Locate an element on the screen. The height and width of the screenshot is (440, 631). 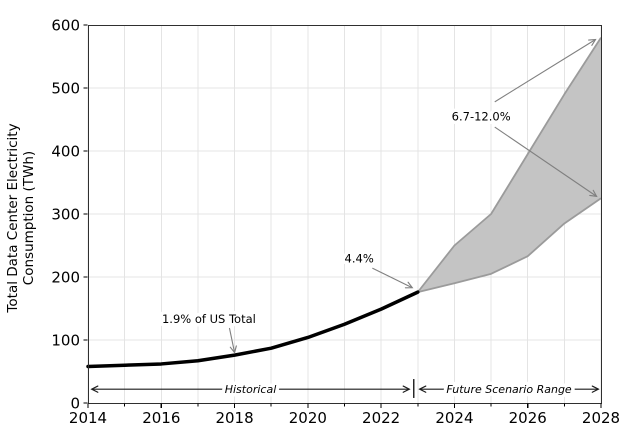
y-tick-label: 600 is located at coordinates (65, 26).